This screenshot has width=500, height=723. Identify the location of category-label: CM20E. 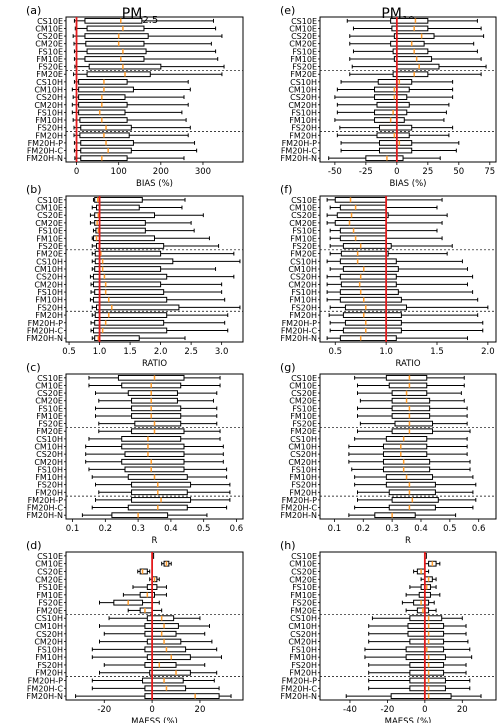
(303, 223).